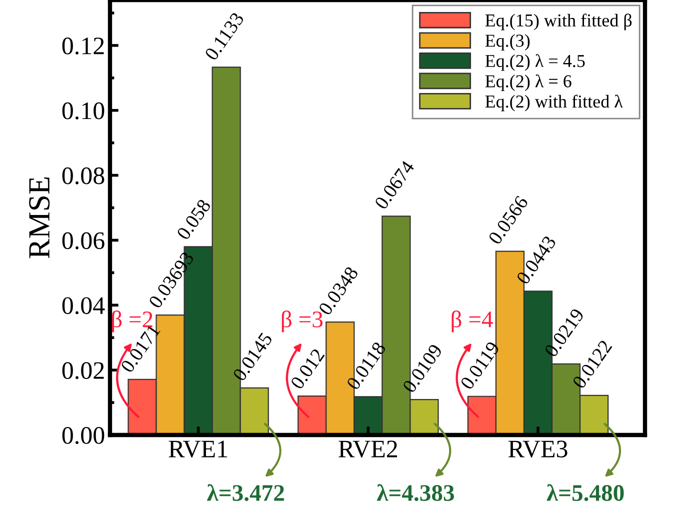 The width and height of the screenshot is (694, 516). What do you see at coordinates (472, 321) in the screenshot?
I see `annotation: β =4` at bounding box center [472, 321].